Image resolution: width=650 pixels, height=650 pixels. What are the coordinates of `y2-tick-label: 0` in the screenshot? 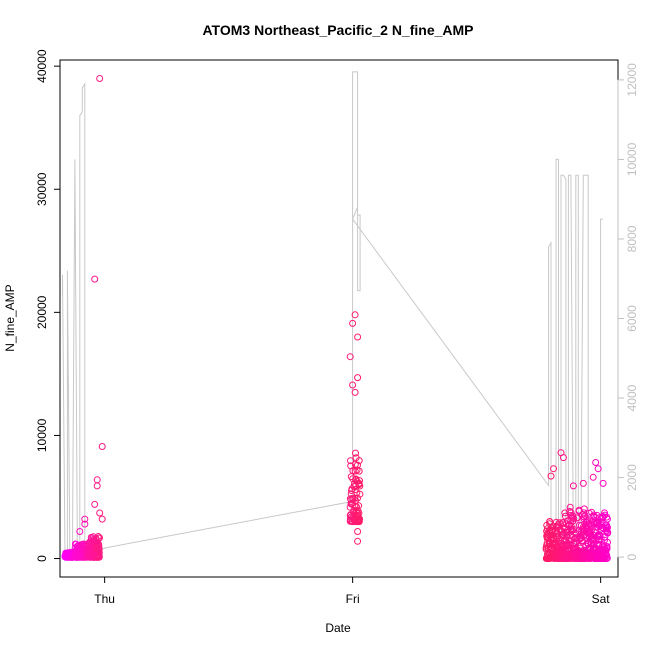 It's located at (632, 556).